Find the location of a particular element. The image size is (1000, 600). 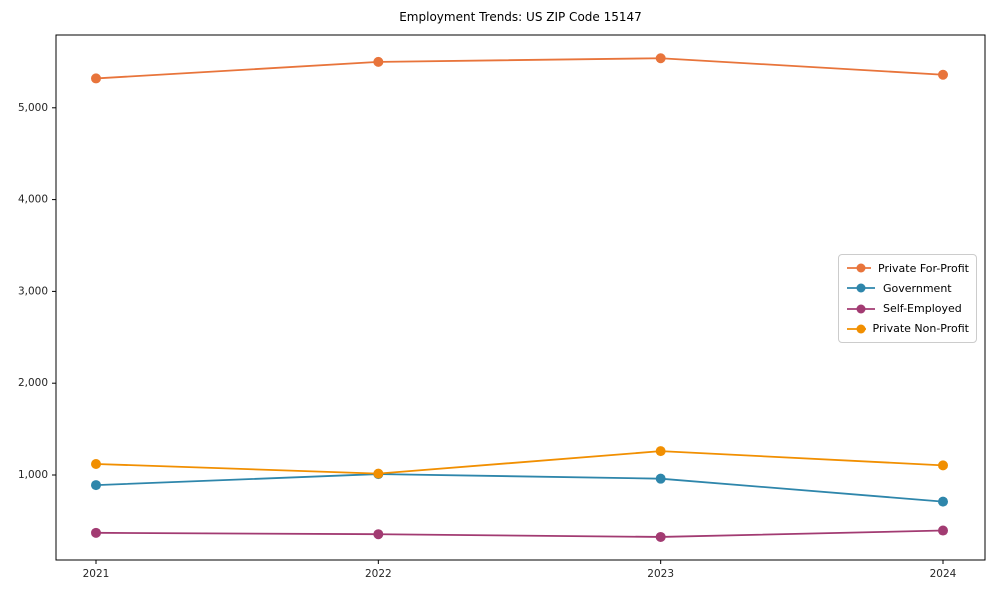

data-point-self-employed-2024 is located at coordinates (943, 530).